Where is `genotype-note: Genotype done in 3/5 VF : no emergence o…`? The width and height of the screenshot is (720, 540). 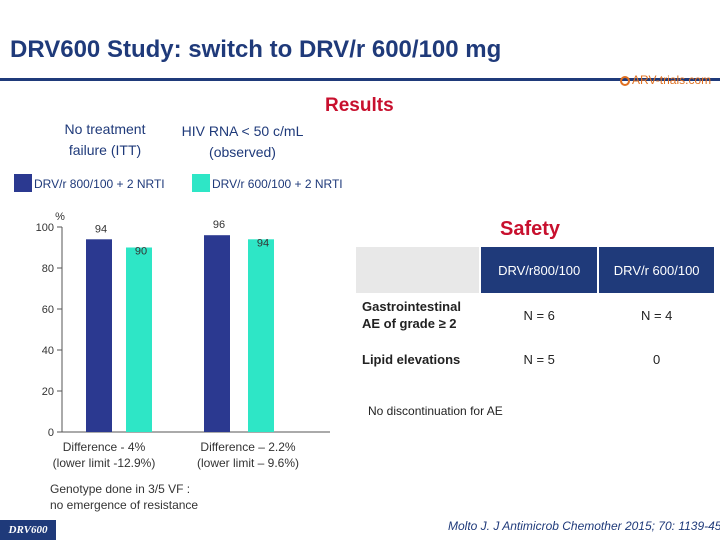
genotype-note: Genotype done in 3/5 VF : no emergence o… is located at coordinates (124, 497).